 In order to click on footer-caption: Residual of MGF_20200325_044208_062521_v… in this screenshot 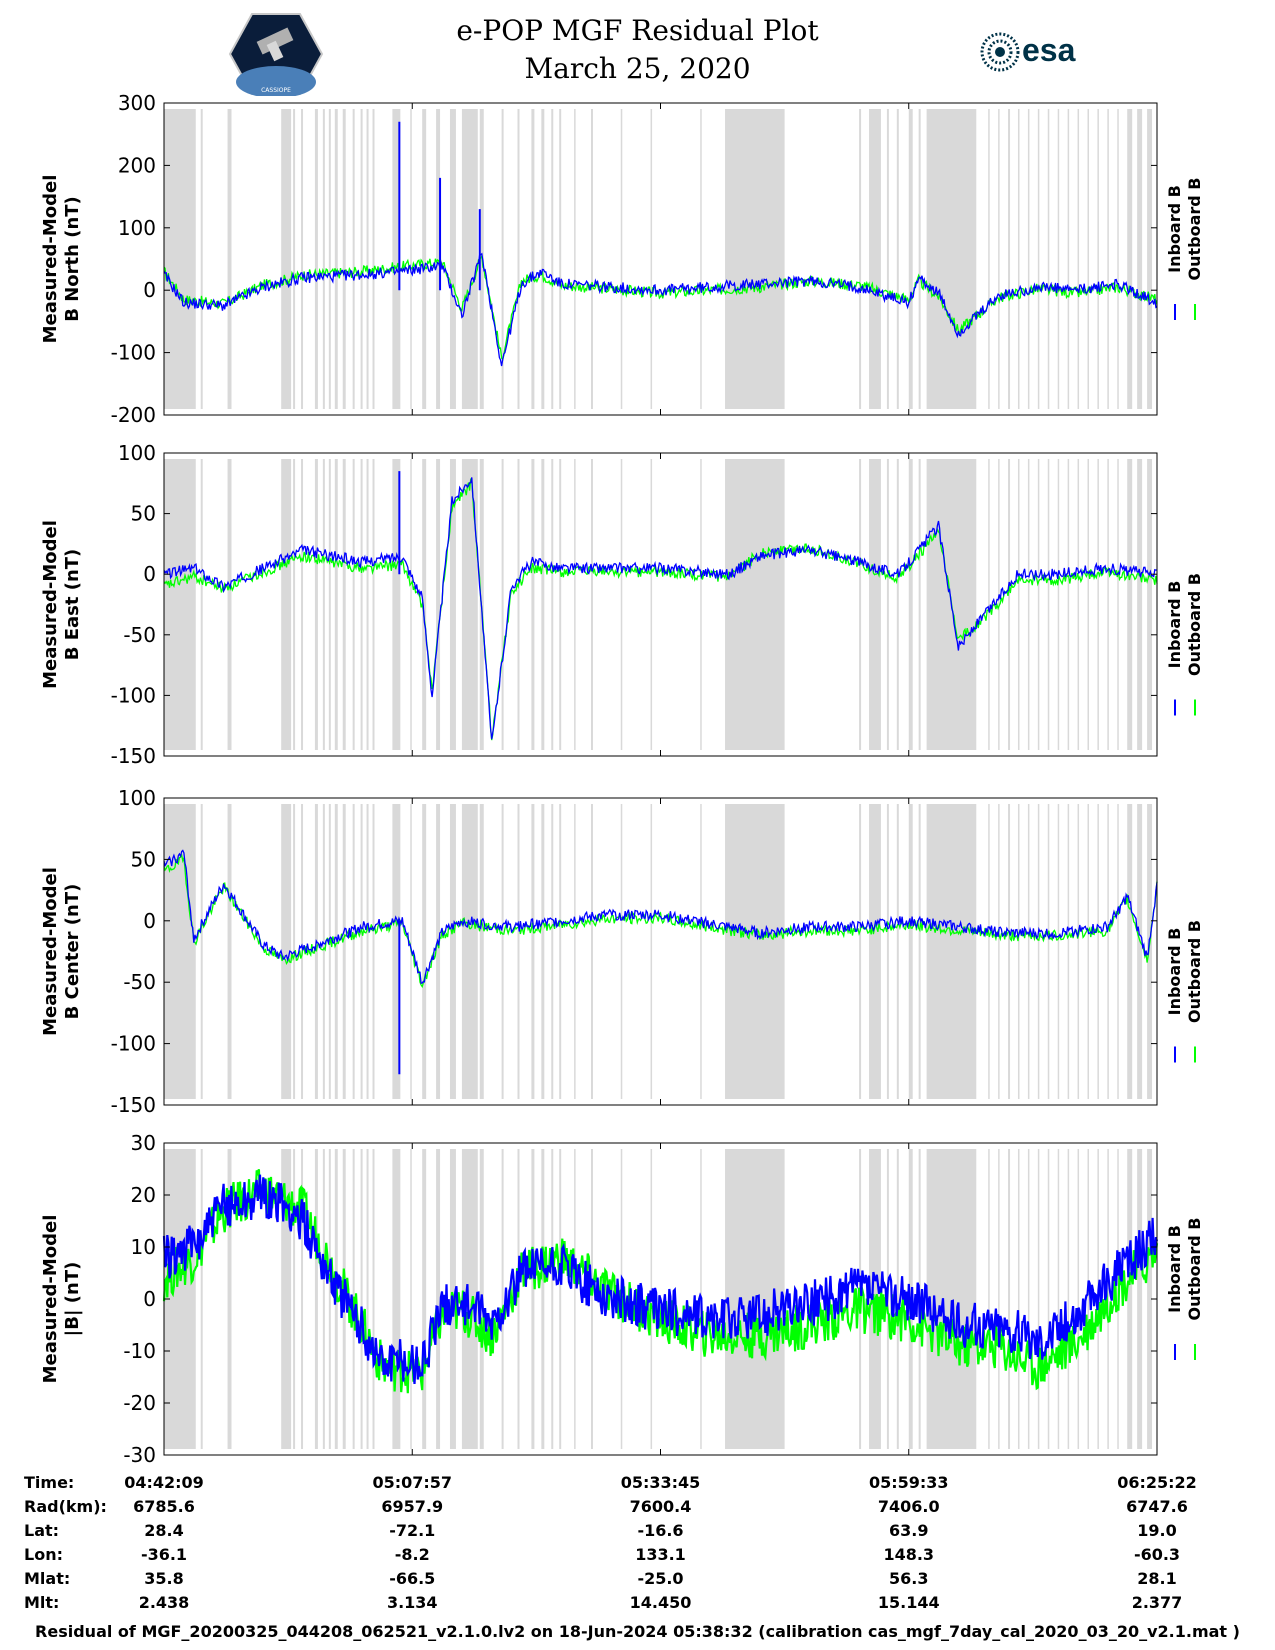, I will do `click(637, 1631)`.